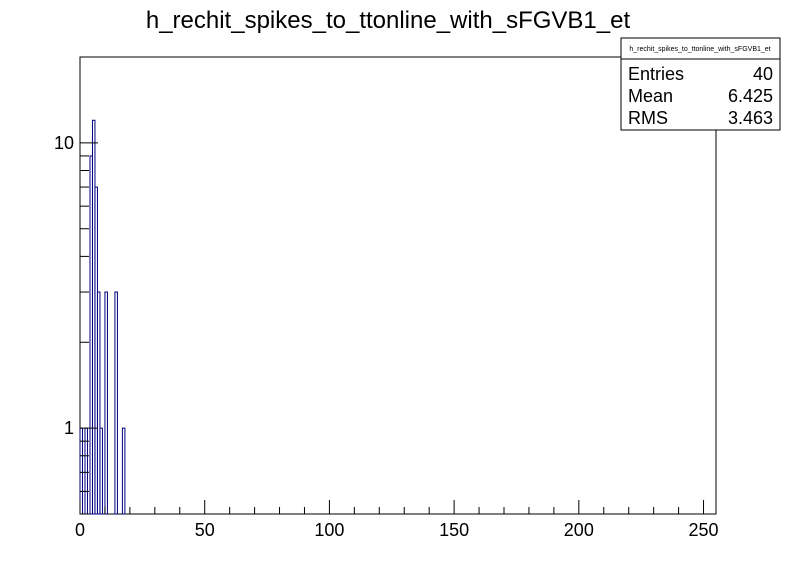  I want to click on x-tick-label-250: 250, so click(704, 530).